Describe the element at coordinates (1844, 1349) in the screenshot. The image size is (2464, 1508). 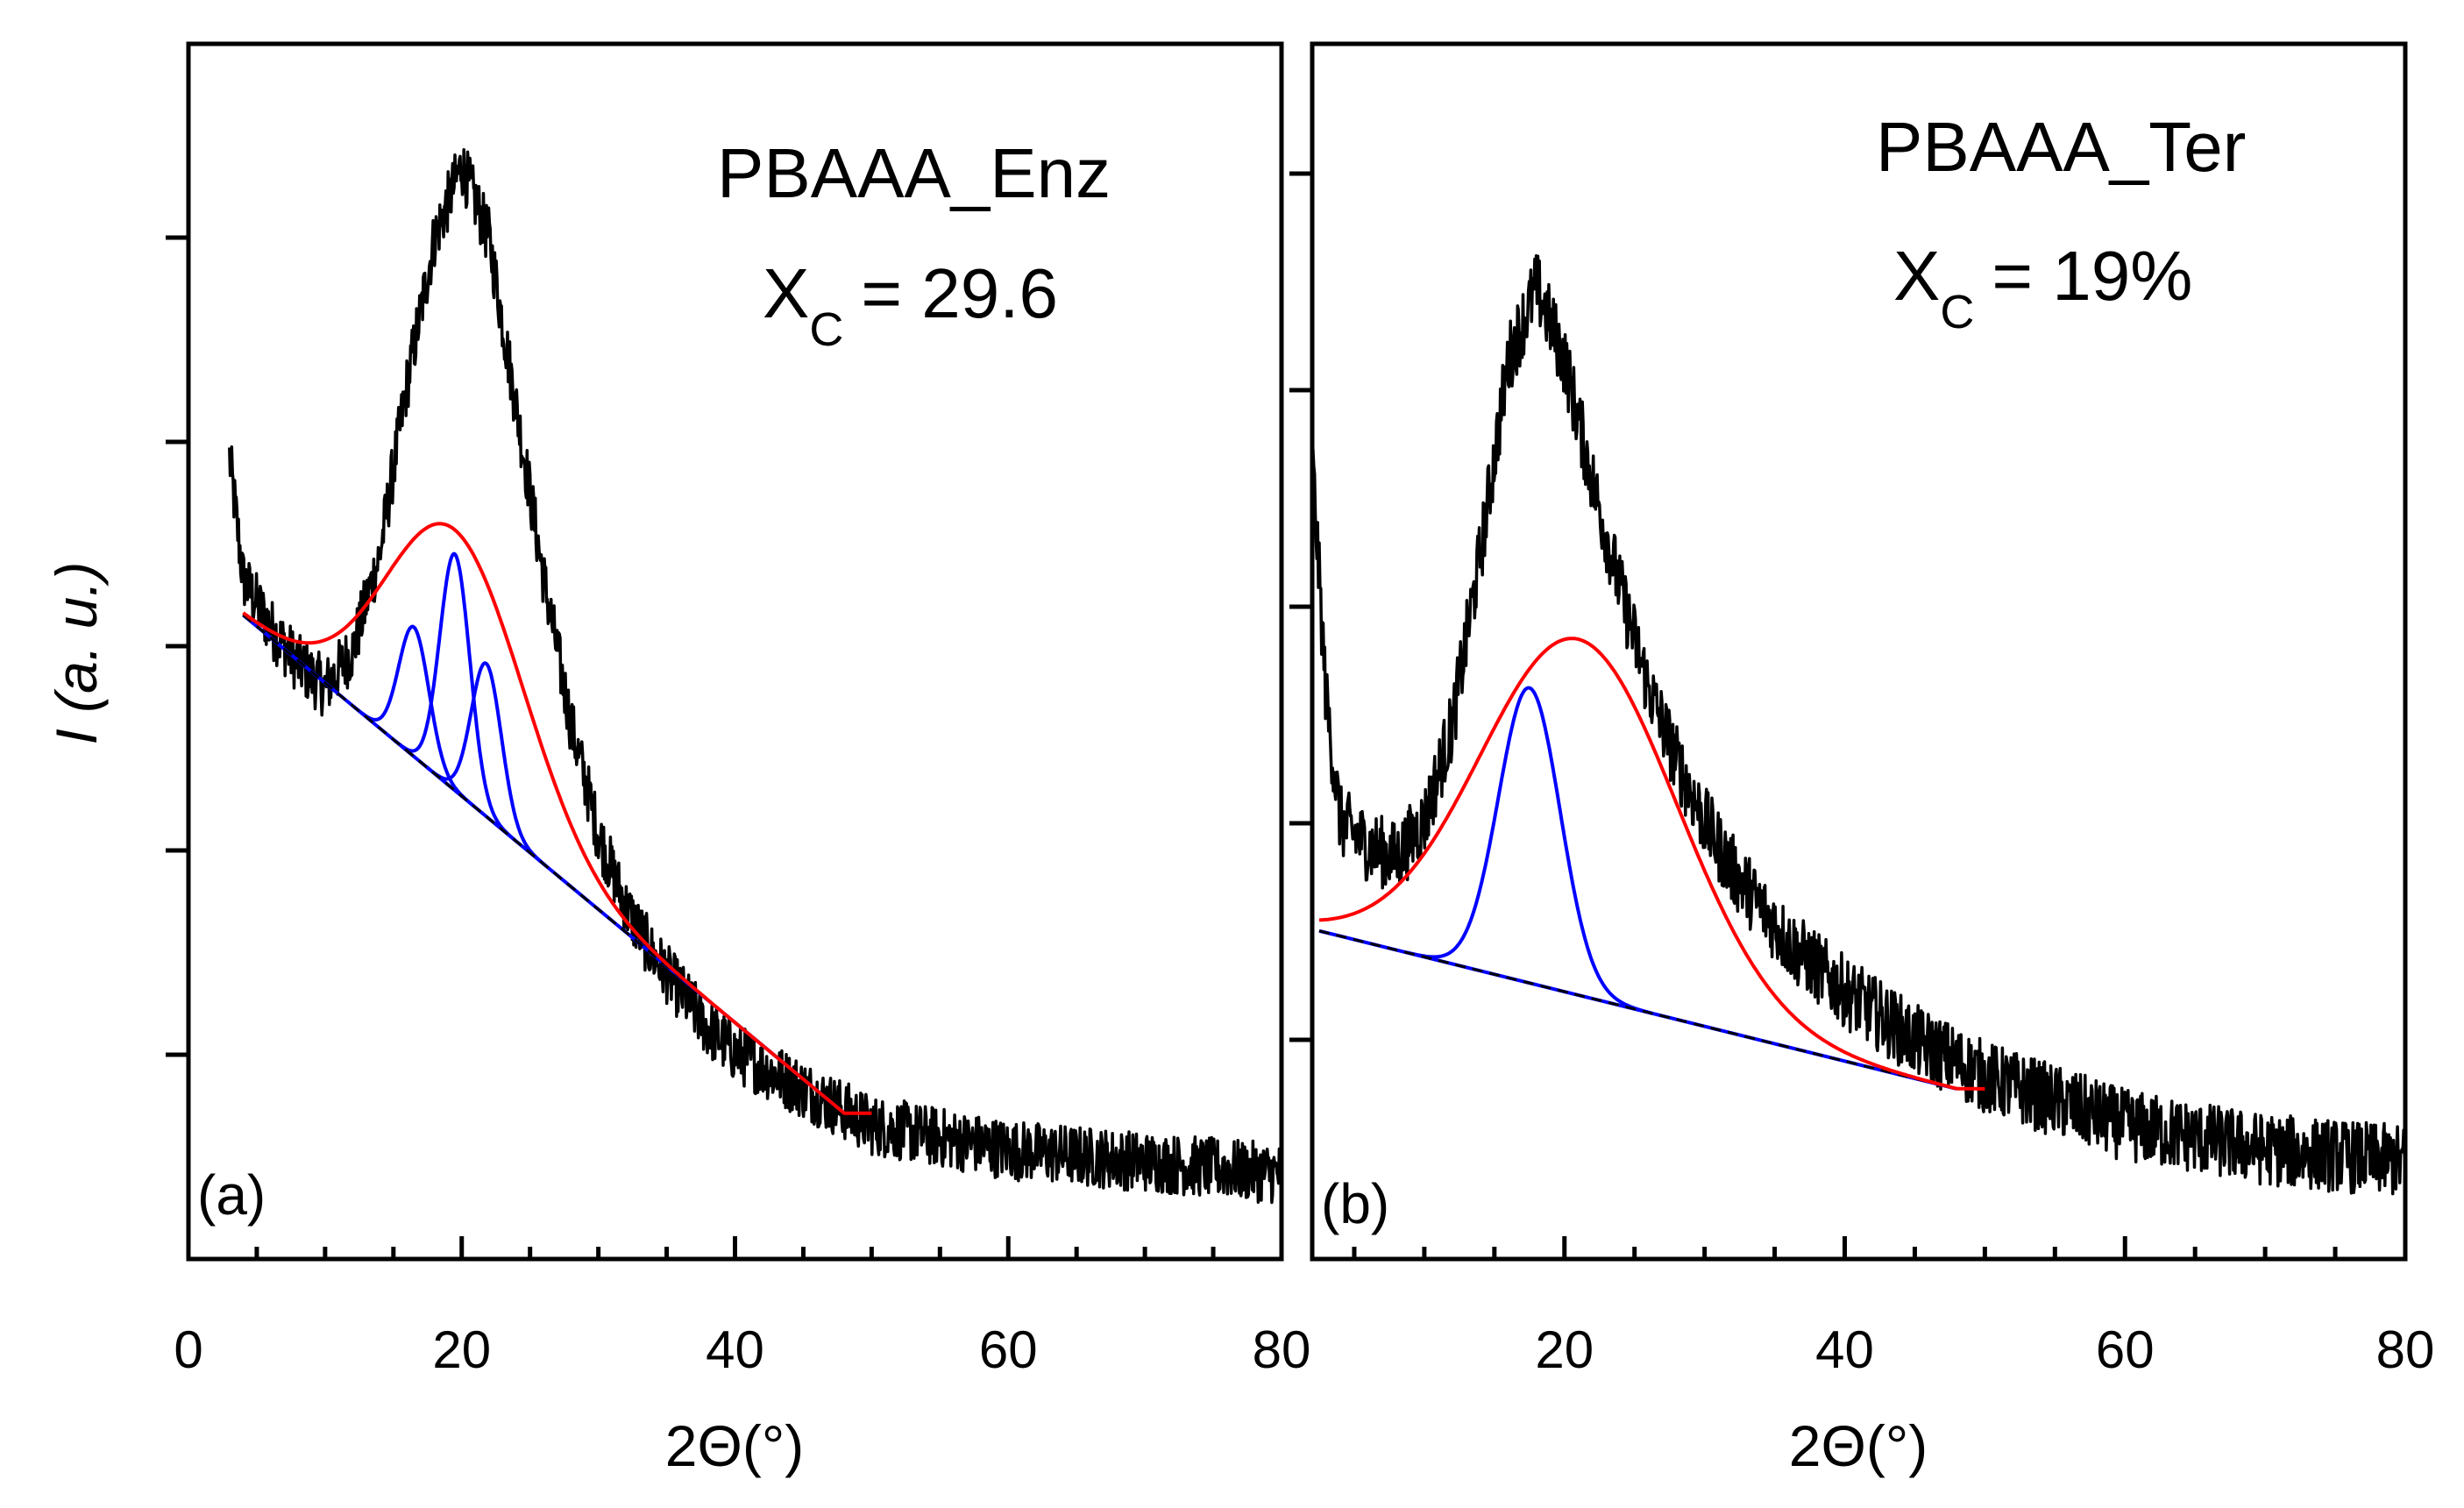
I see `panel-b-x-tick-label: 40` at that location.